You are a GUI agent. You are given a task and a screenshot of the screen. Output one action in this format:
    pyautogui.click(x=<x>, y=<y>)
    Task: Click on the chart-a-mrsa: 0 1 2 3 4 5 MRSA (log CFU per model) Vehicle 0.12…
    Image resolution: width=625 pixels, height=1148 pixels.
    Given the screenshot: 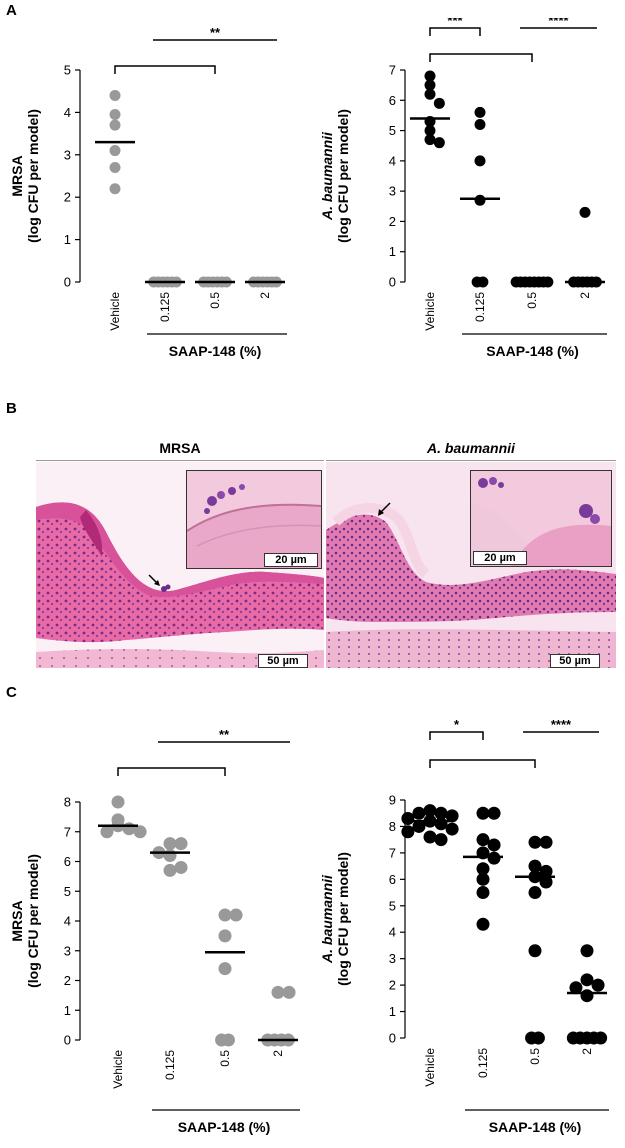 What is the action you would take?
    pyautogui.click(x=148, y=192)
    